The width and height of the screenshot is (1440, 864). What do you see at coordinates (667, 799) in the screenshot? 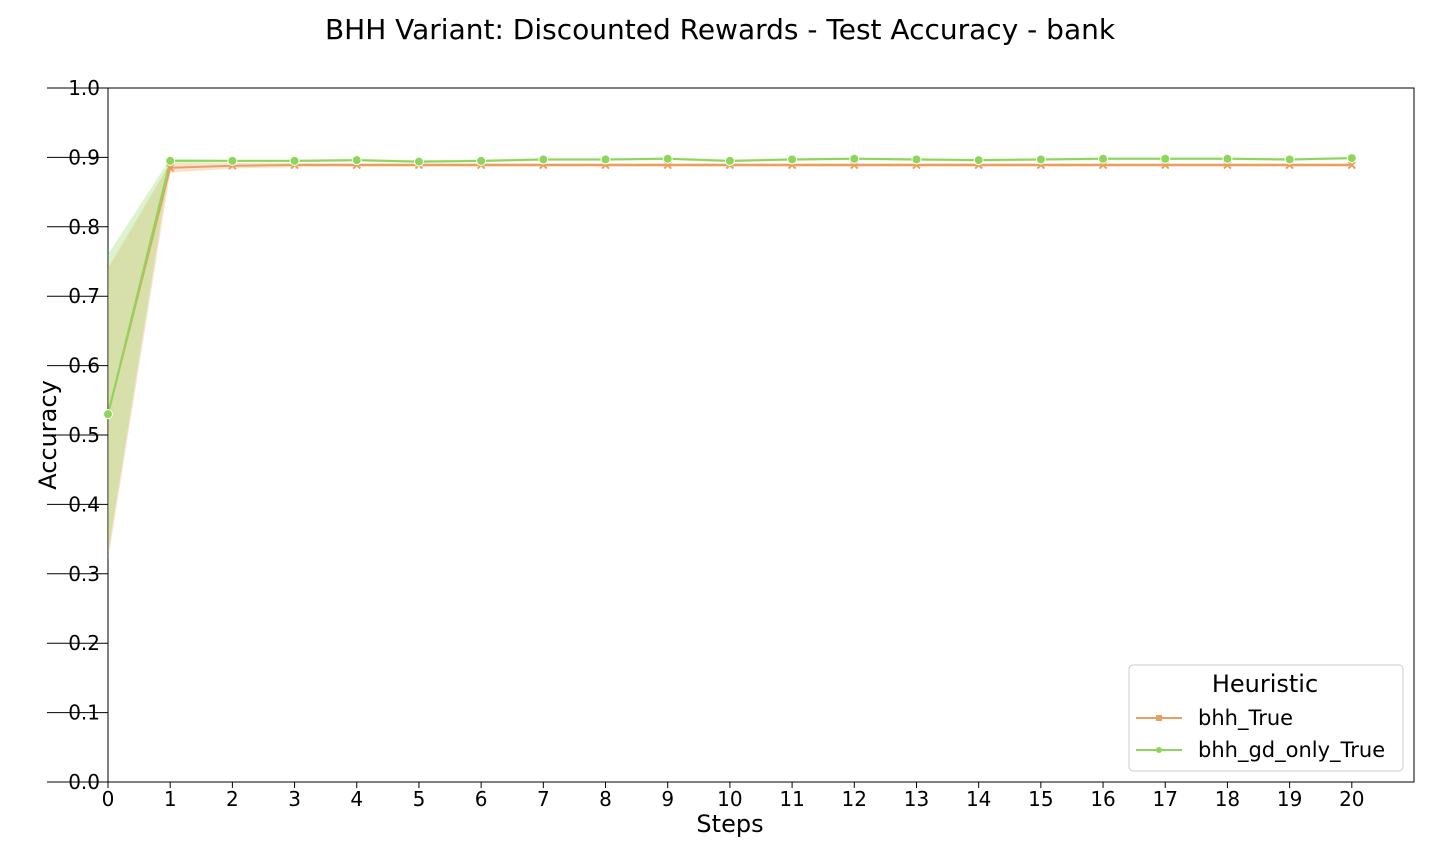
I see `x-tick-label: 9` at bounding box center [667, 799].